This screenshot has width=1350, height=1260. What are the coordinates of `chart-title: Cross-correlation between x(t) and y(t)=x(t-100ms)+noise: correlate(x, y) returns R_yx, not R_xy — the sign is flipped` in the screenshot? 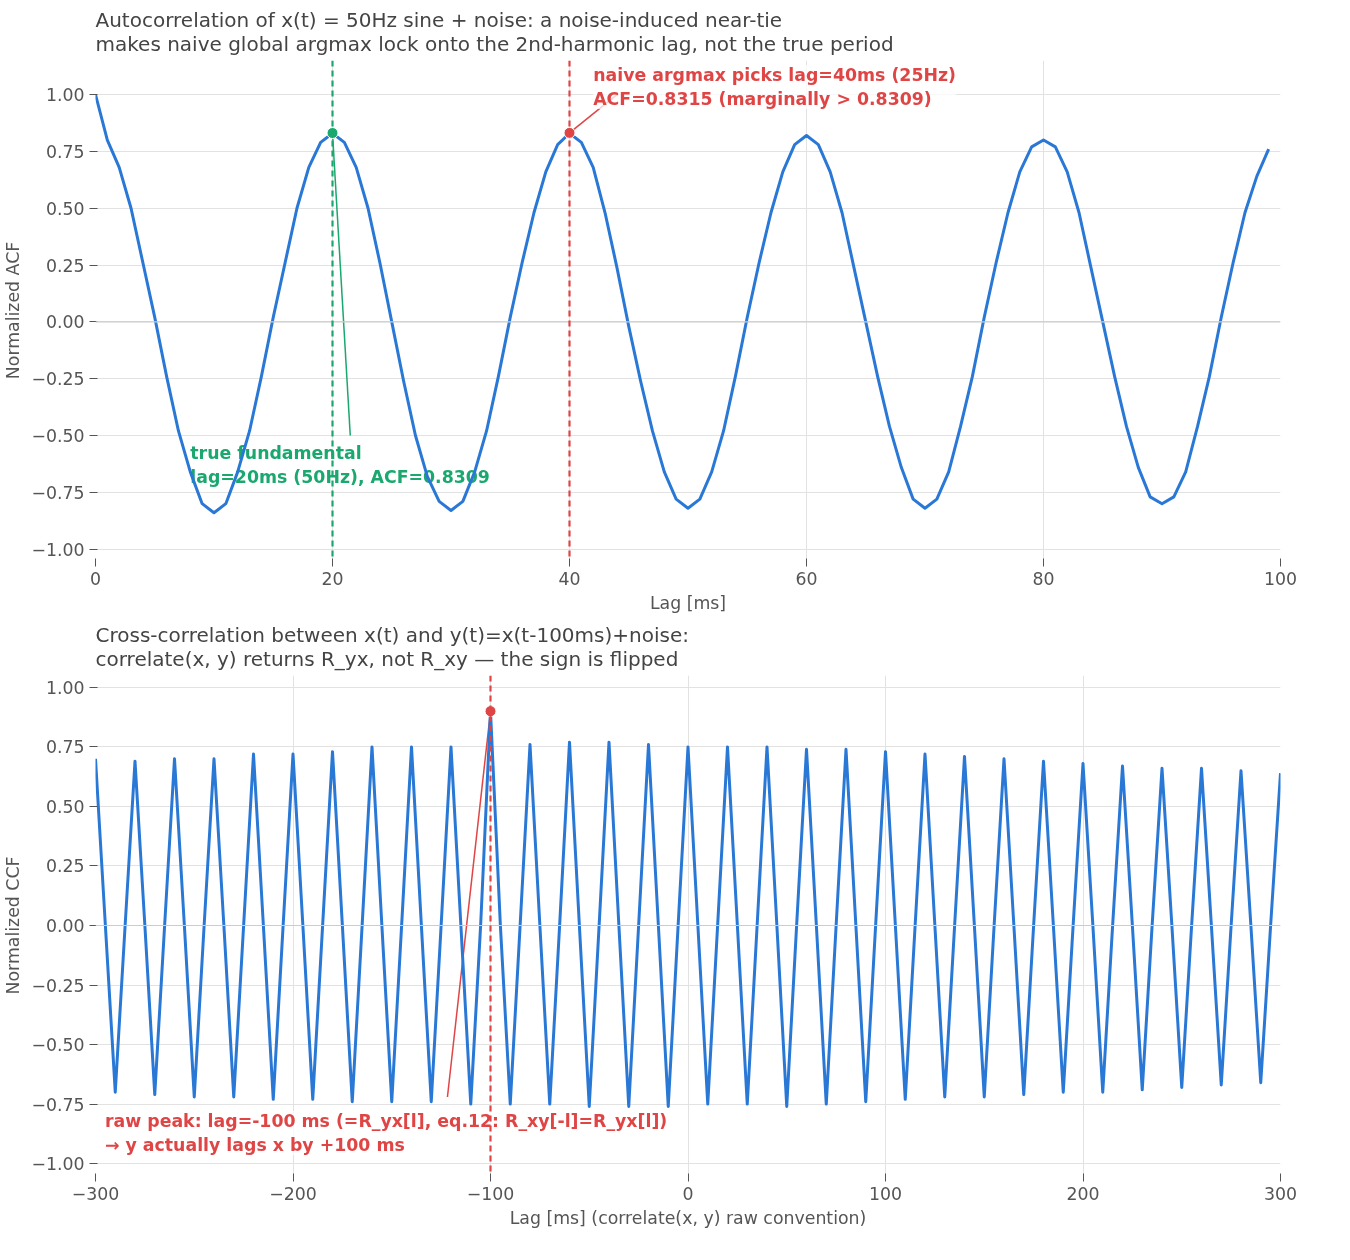 It's located at (392, 646).